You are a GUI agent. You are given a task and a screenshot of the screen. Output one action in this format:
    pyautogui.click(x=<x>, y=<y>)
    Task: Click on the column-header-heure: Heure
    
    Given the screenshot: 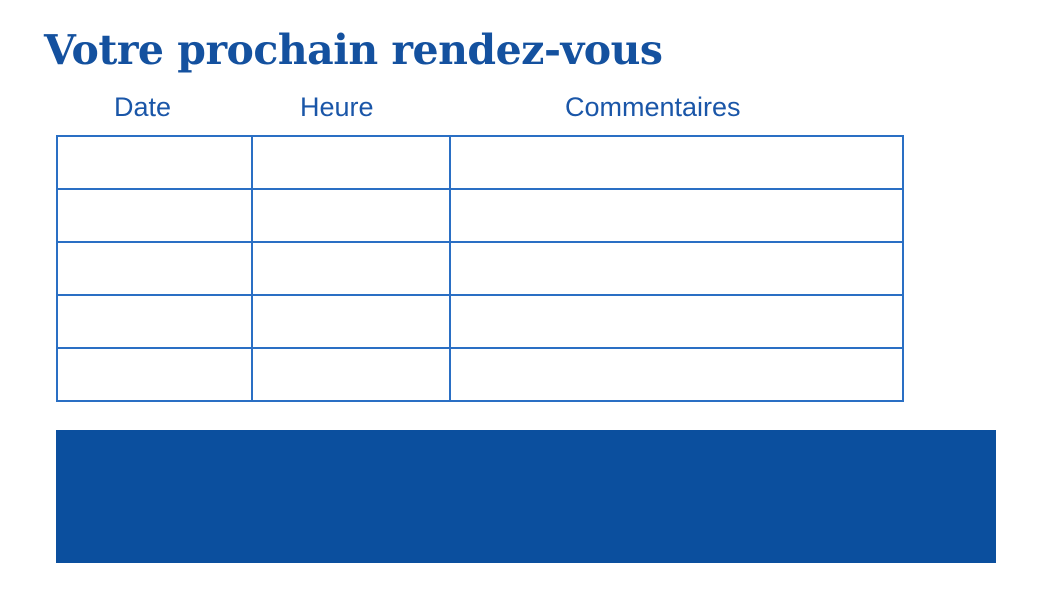 What is the action you would take?
    pyautogui.click(x=337, y=107)
    